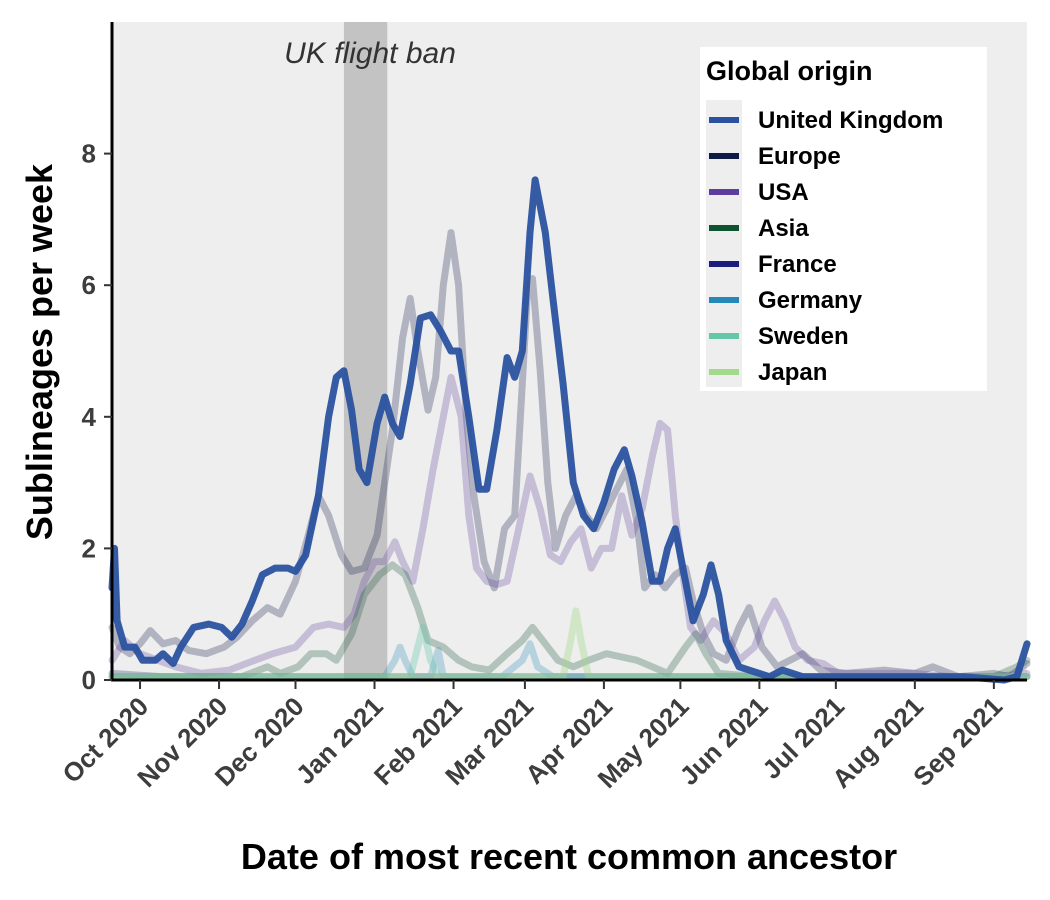 Image resolution: width=1050 pixels, height=900 pixels. Describe the element at coordinates (39, 351) in the screenshot. I see `y-axis-title: Sublineages per week` at that location.